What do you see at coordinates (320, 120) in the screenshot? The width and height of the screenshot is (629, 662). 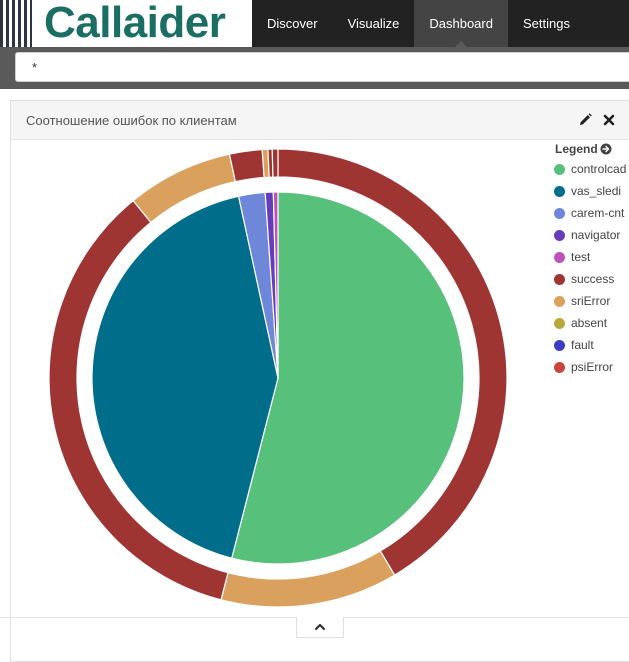 I see `panel-header: Соотношение ошибок по клиентам` at bounding box center [320, 120].